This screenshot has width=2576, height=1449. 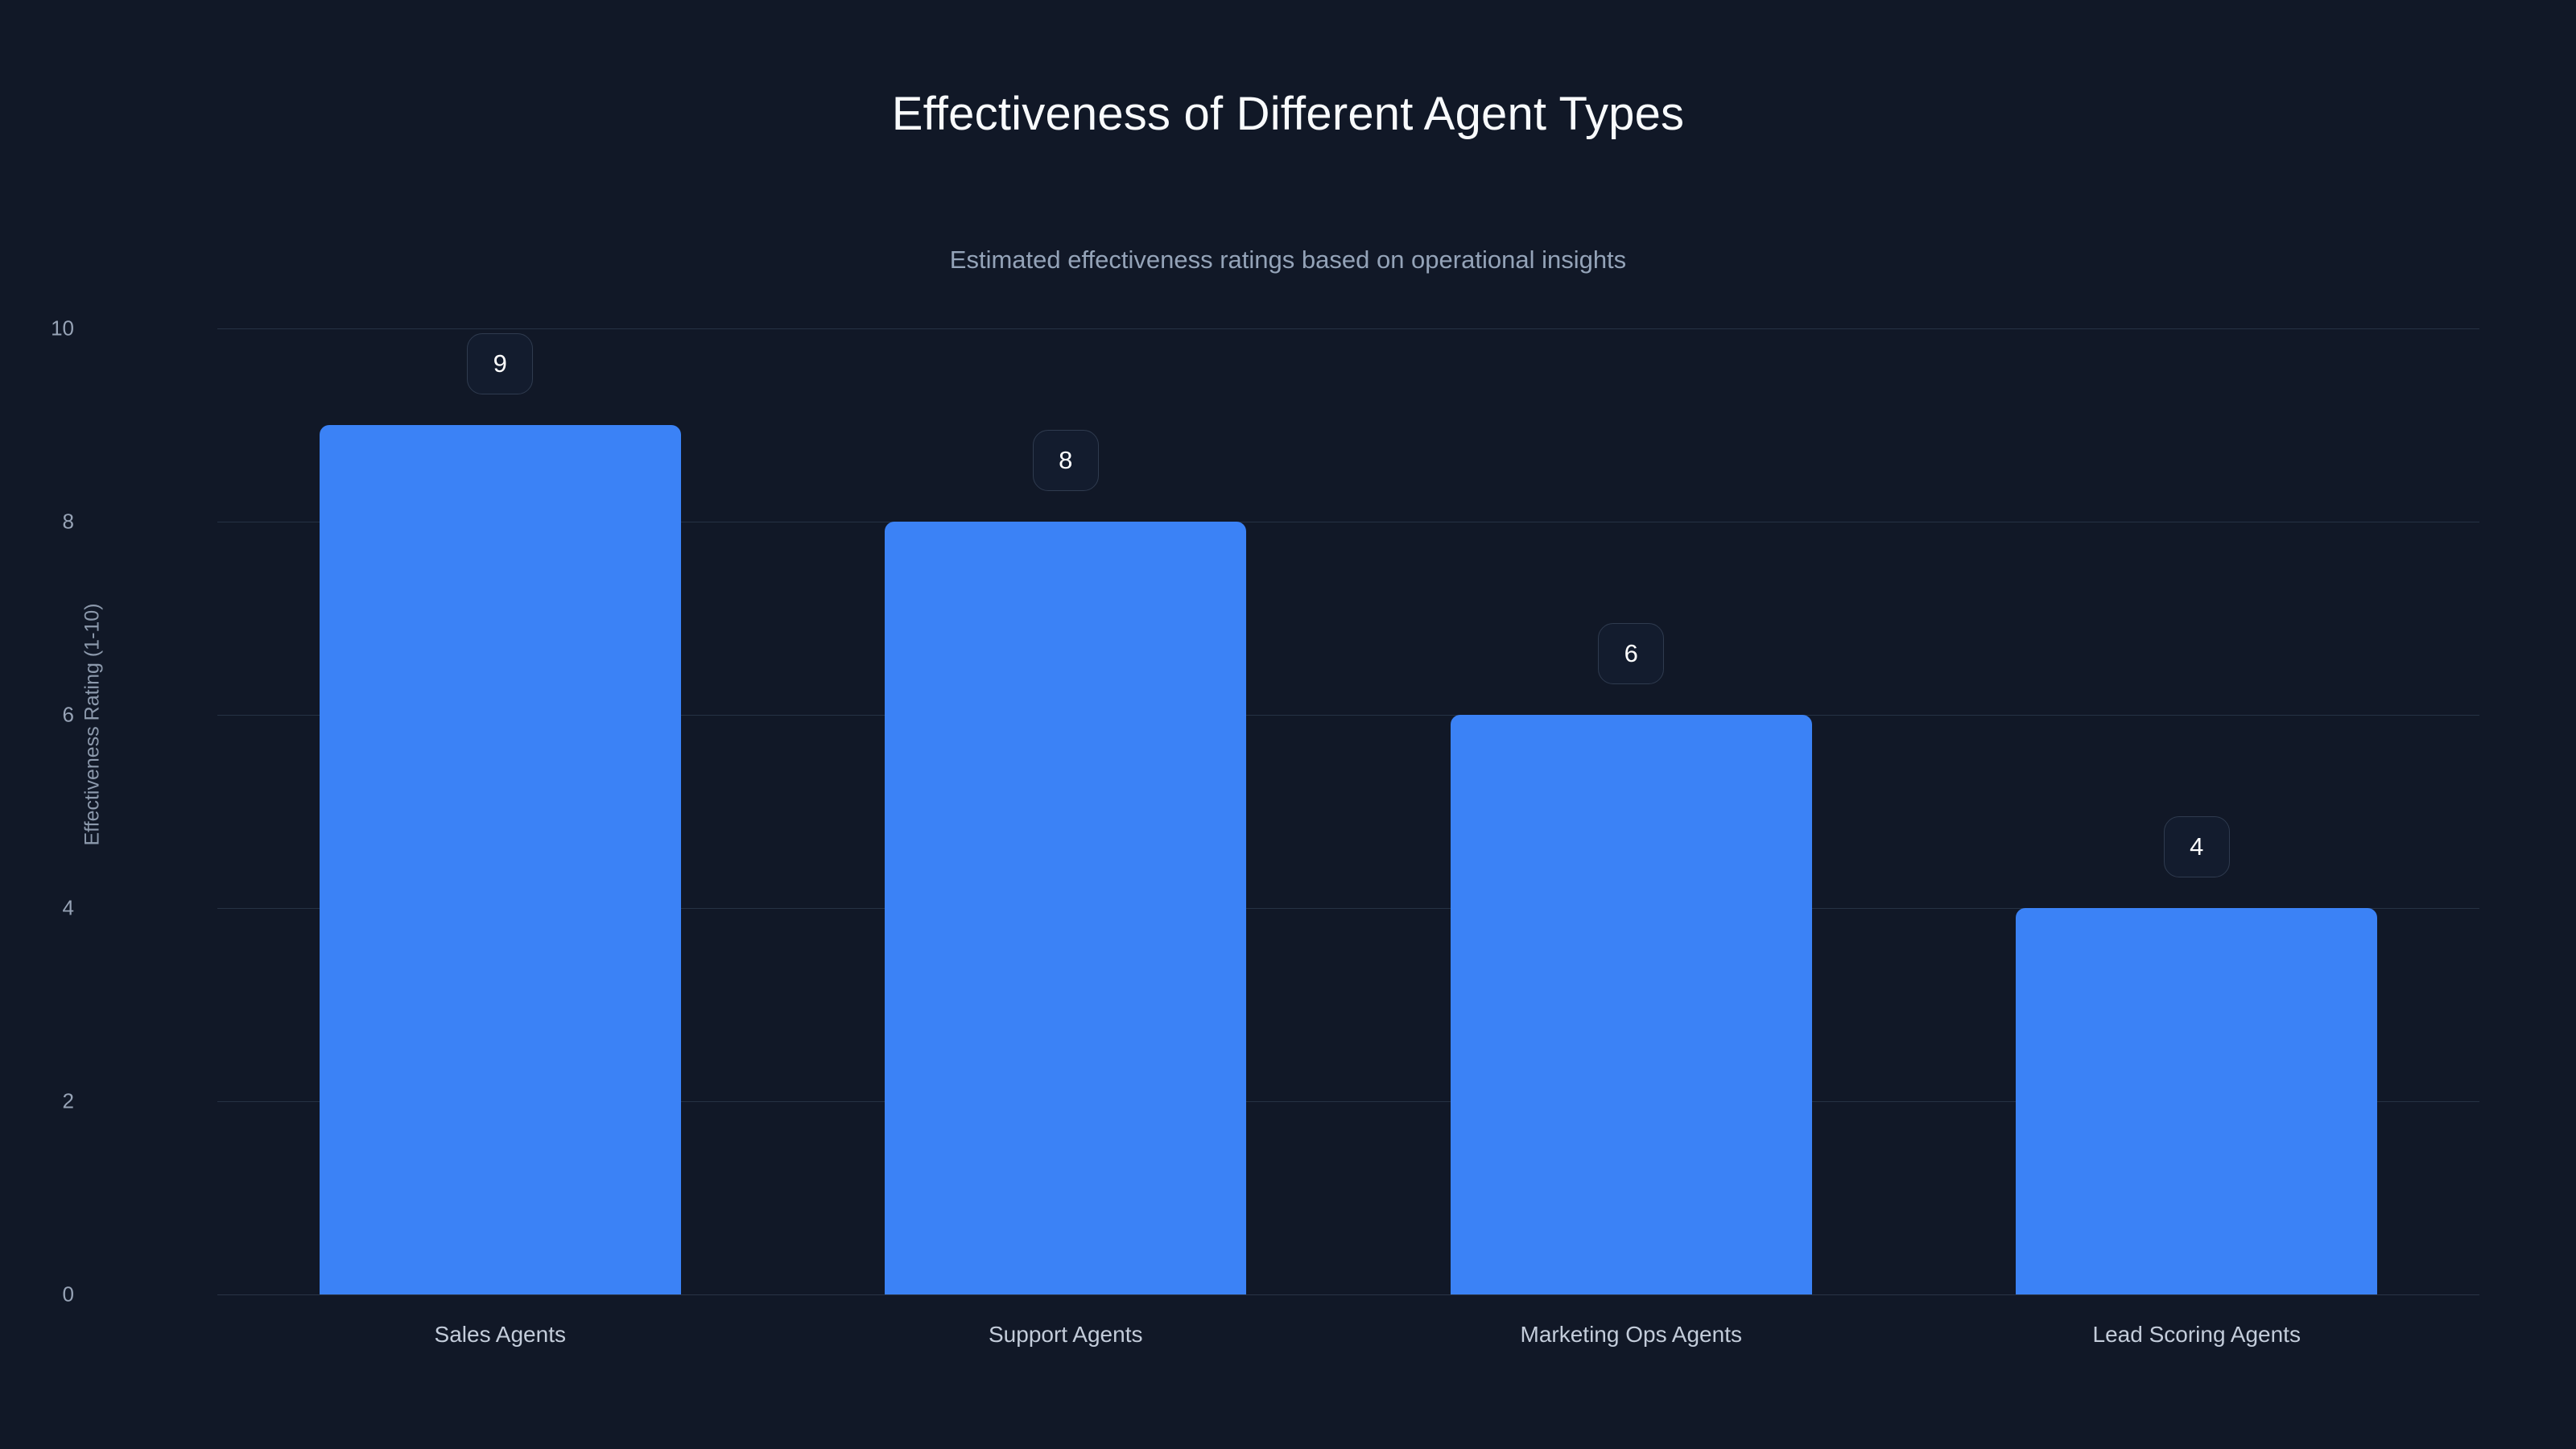 I want to click on y-axis-tick-label: 6, so click(x=68, y=714).